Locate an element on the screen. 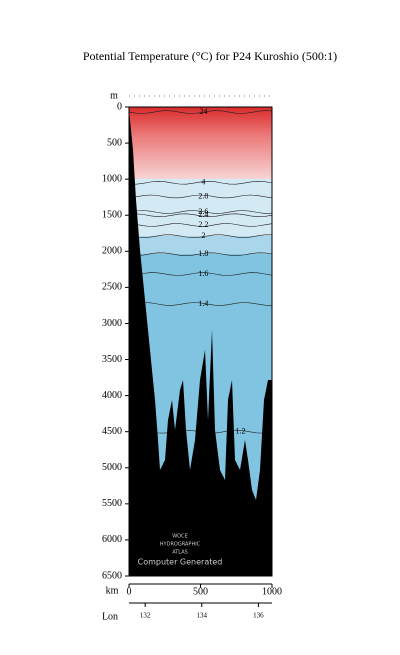  y-tick-label: 1500 is located at coordinates (112, 215).